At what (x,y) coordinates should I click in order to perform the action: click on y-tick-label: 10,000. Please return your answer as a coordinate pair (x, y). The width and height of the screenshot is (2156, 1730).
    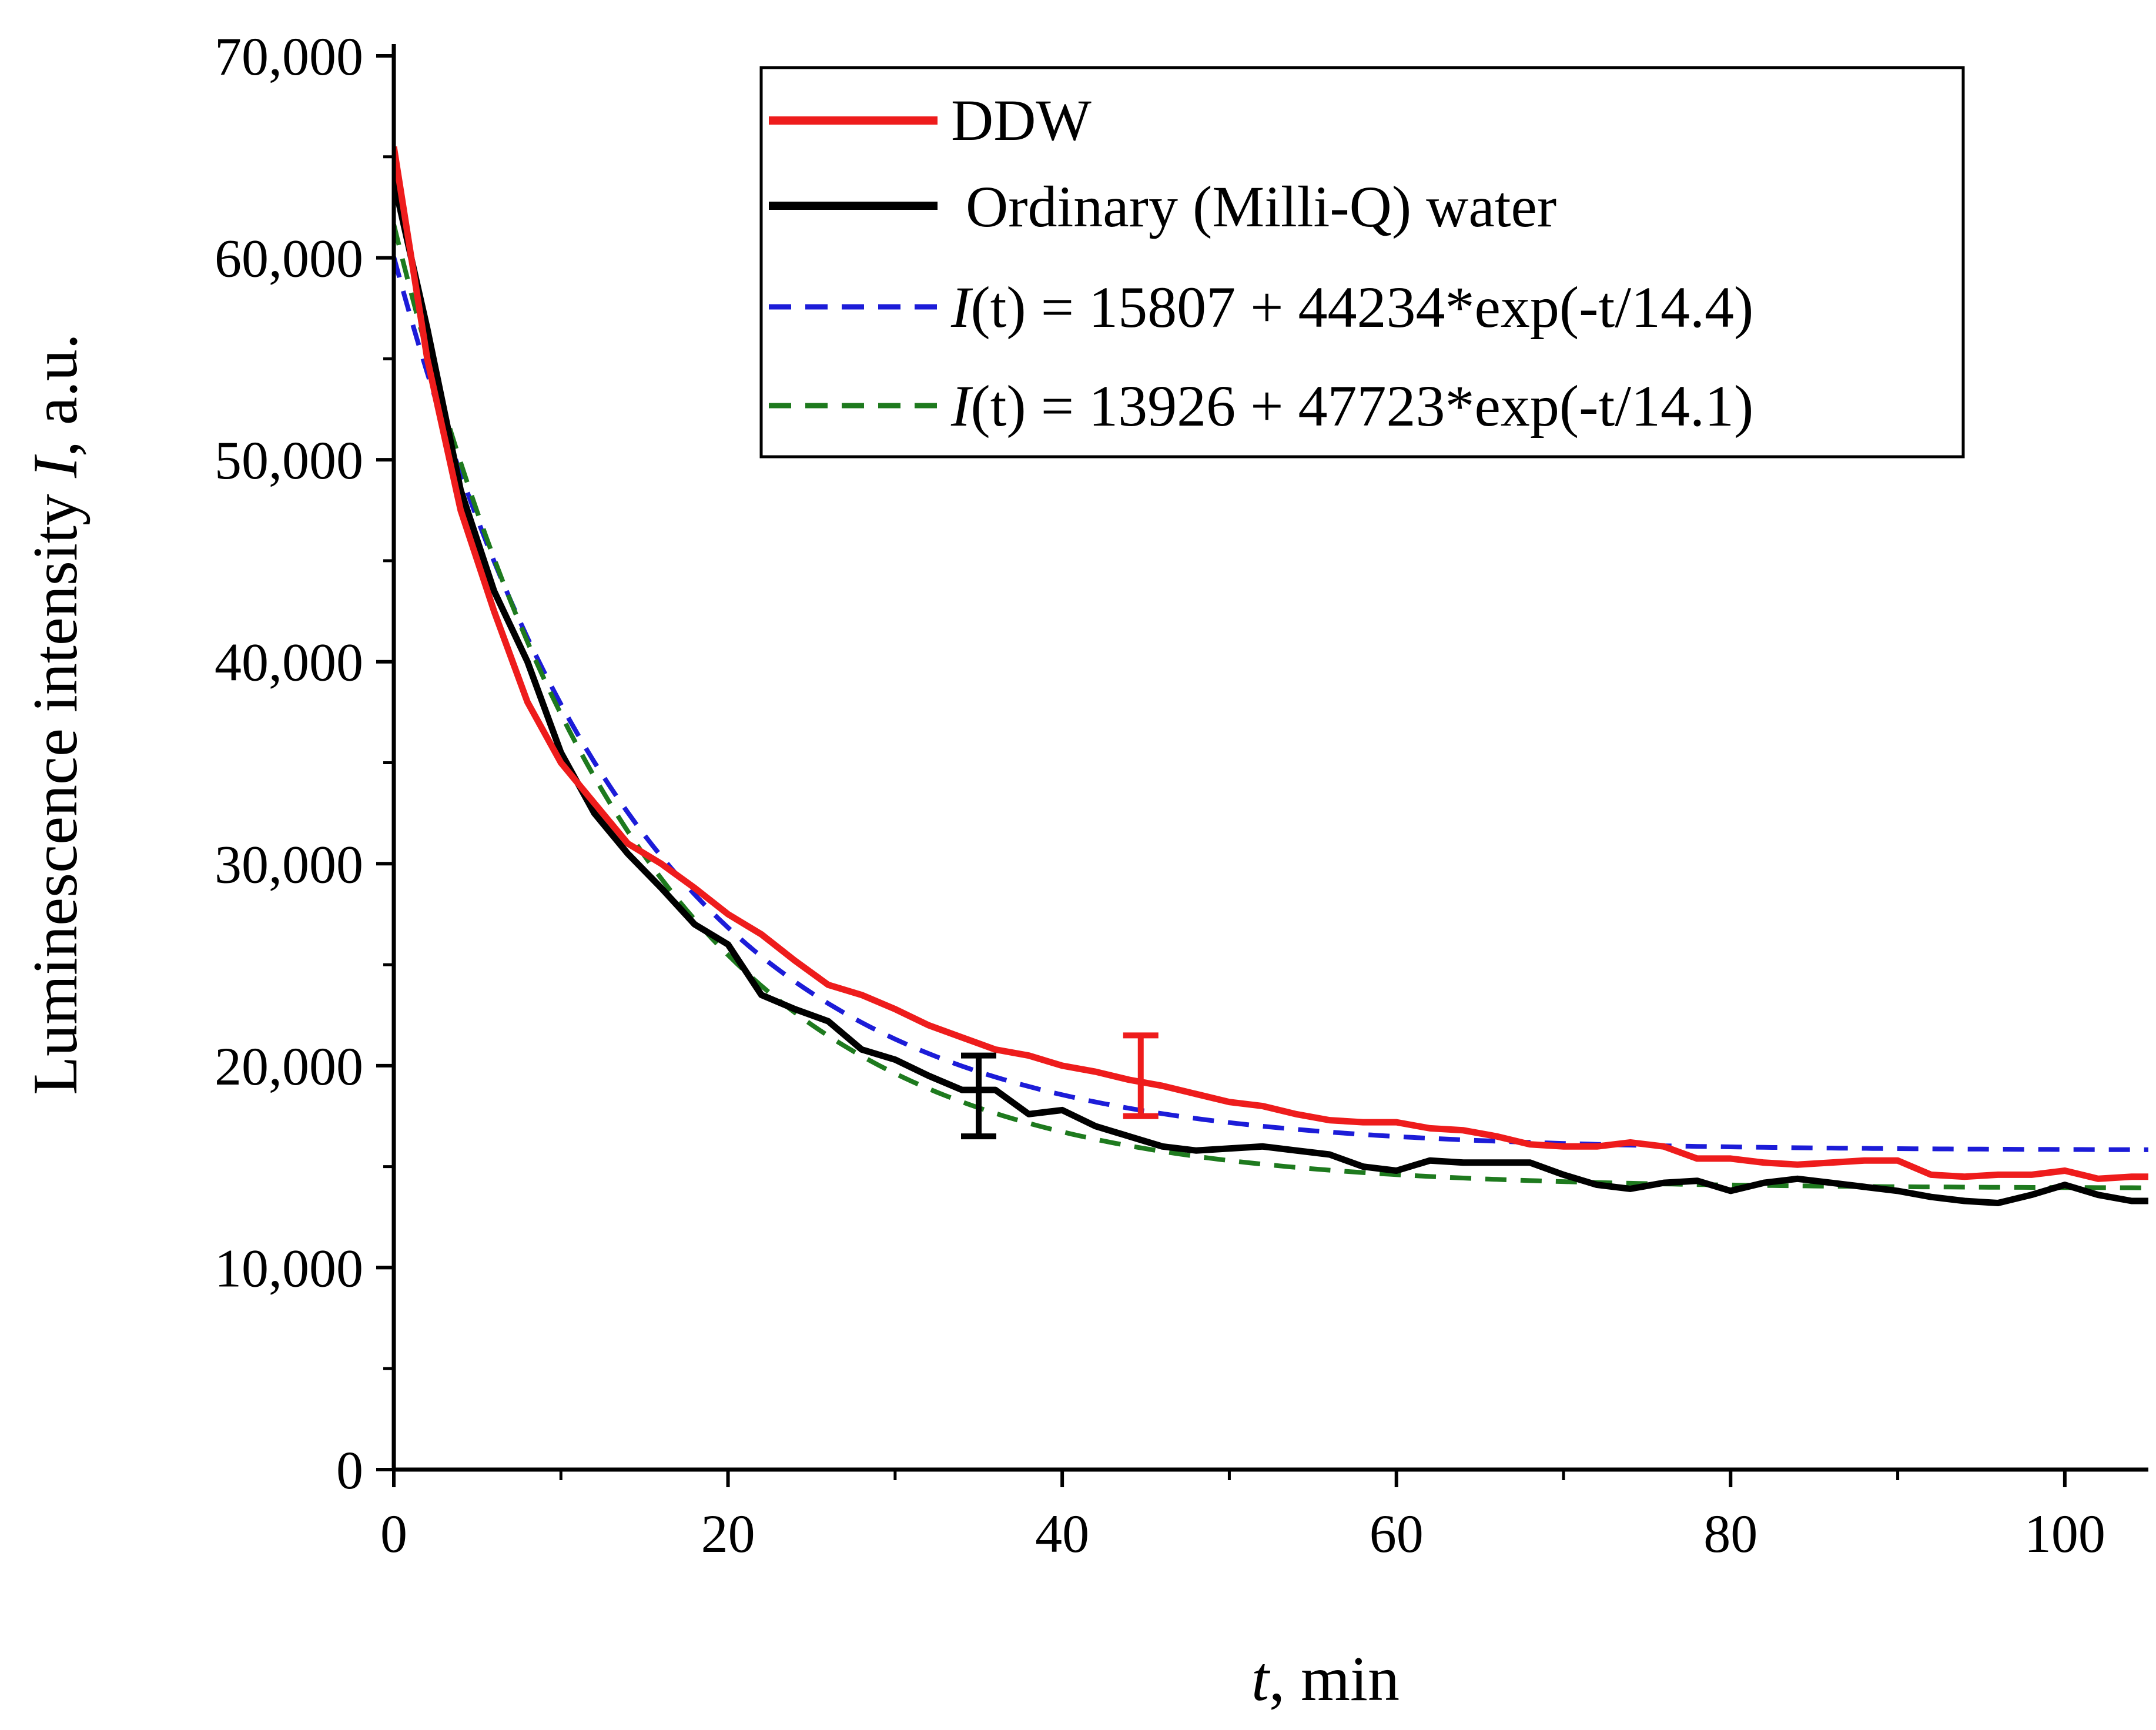
    Looking at the image, I should click on (289, 1268).